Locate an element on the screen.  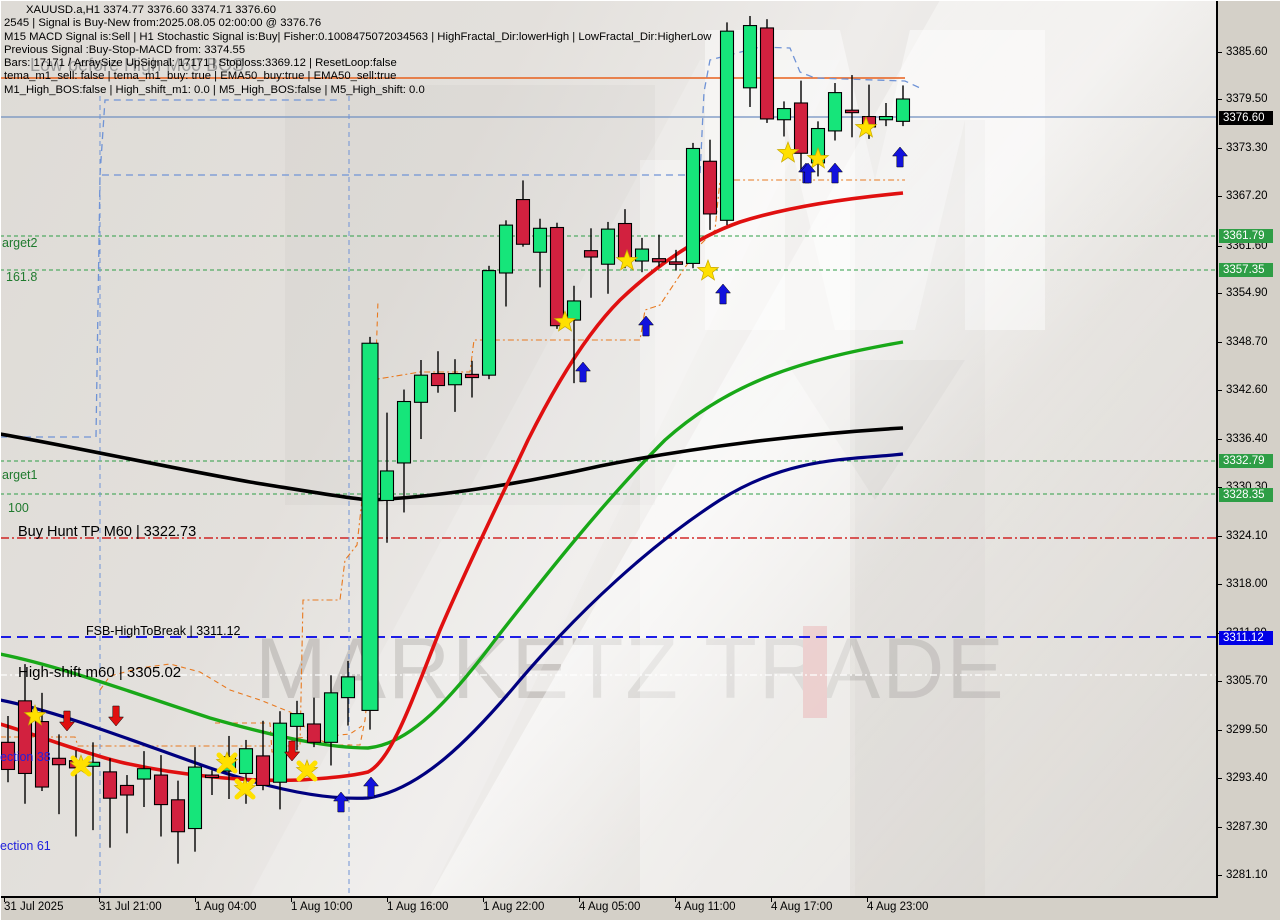
price-box-grn-3: 3332.79 is located at coordinates (1246, 461).